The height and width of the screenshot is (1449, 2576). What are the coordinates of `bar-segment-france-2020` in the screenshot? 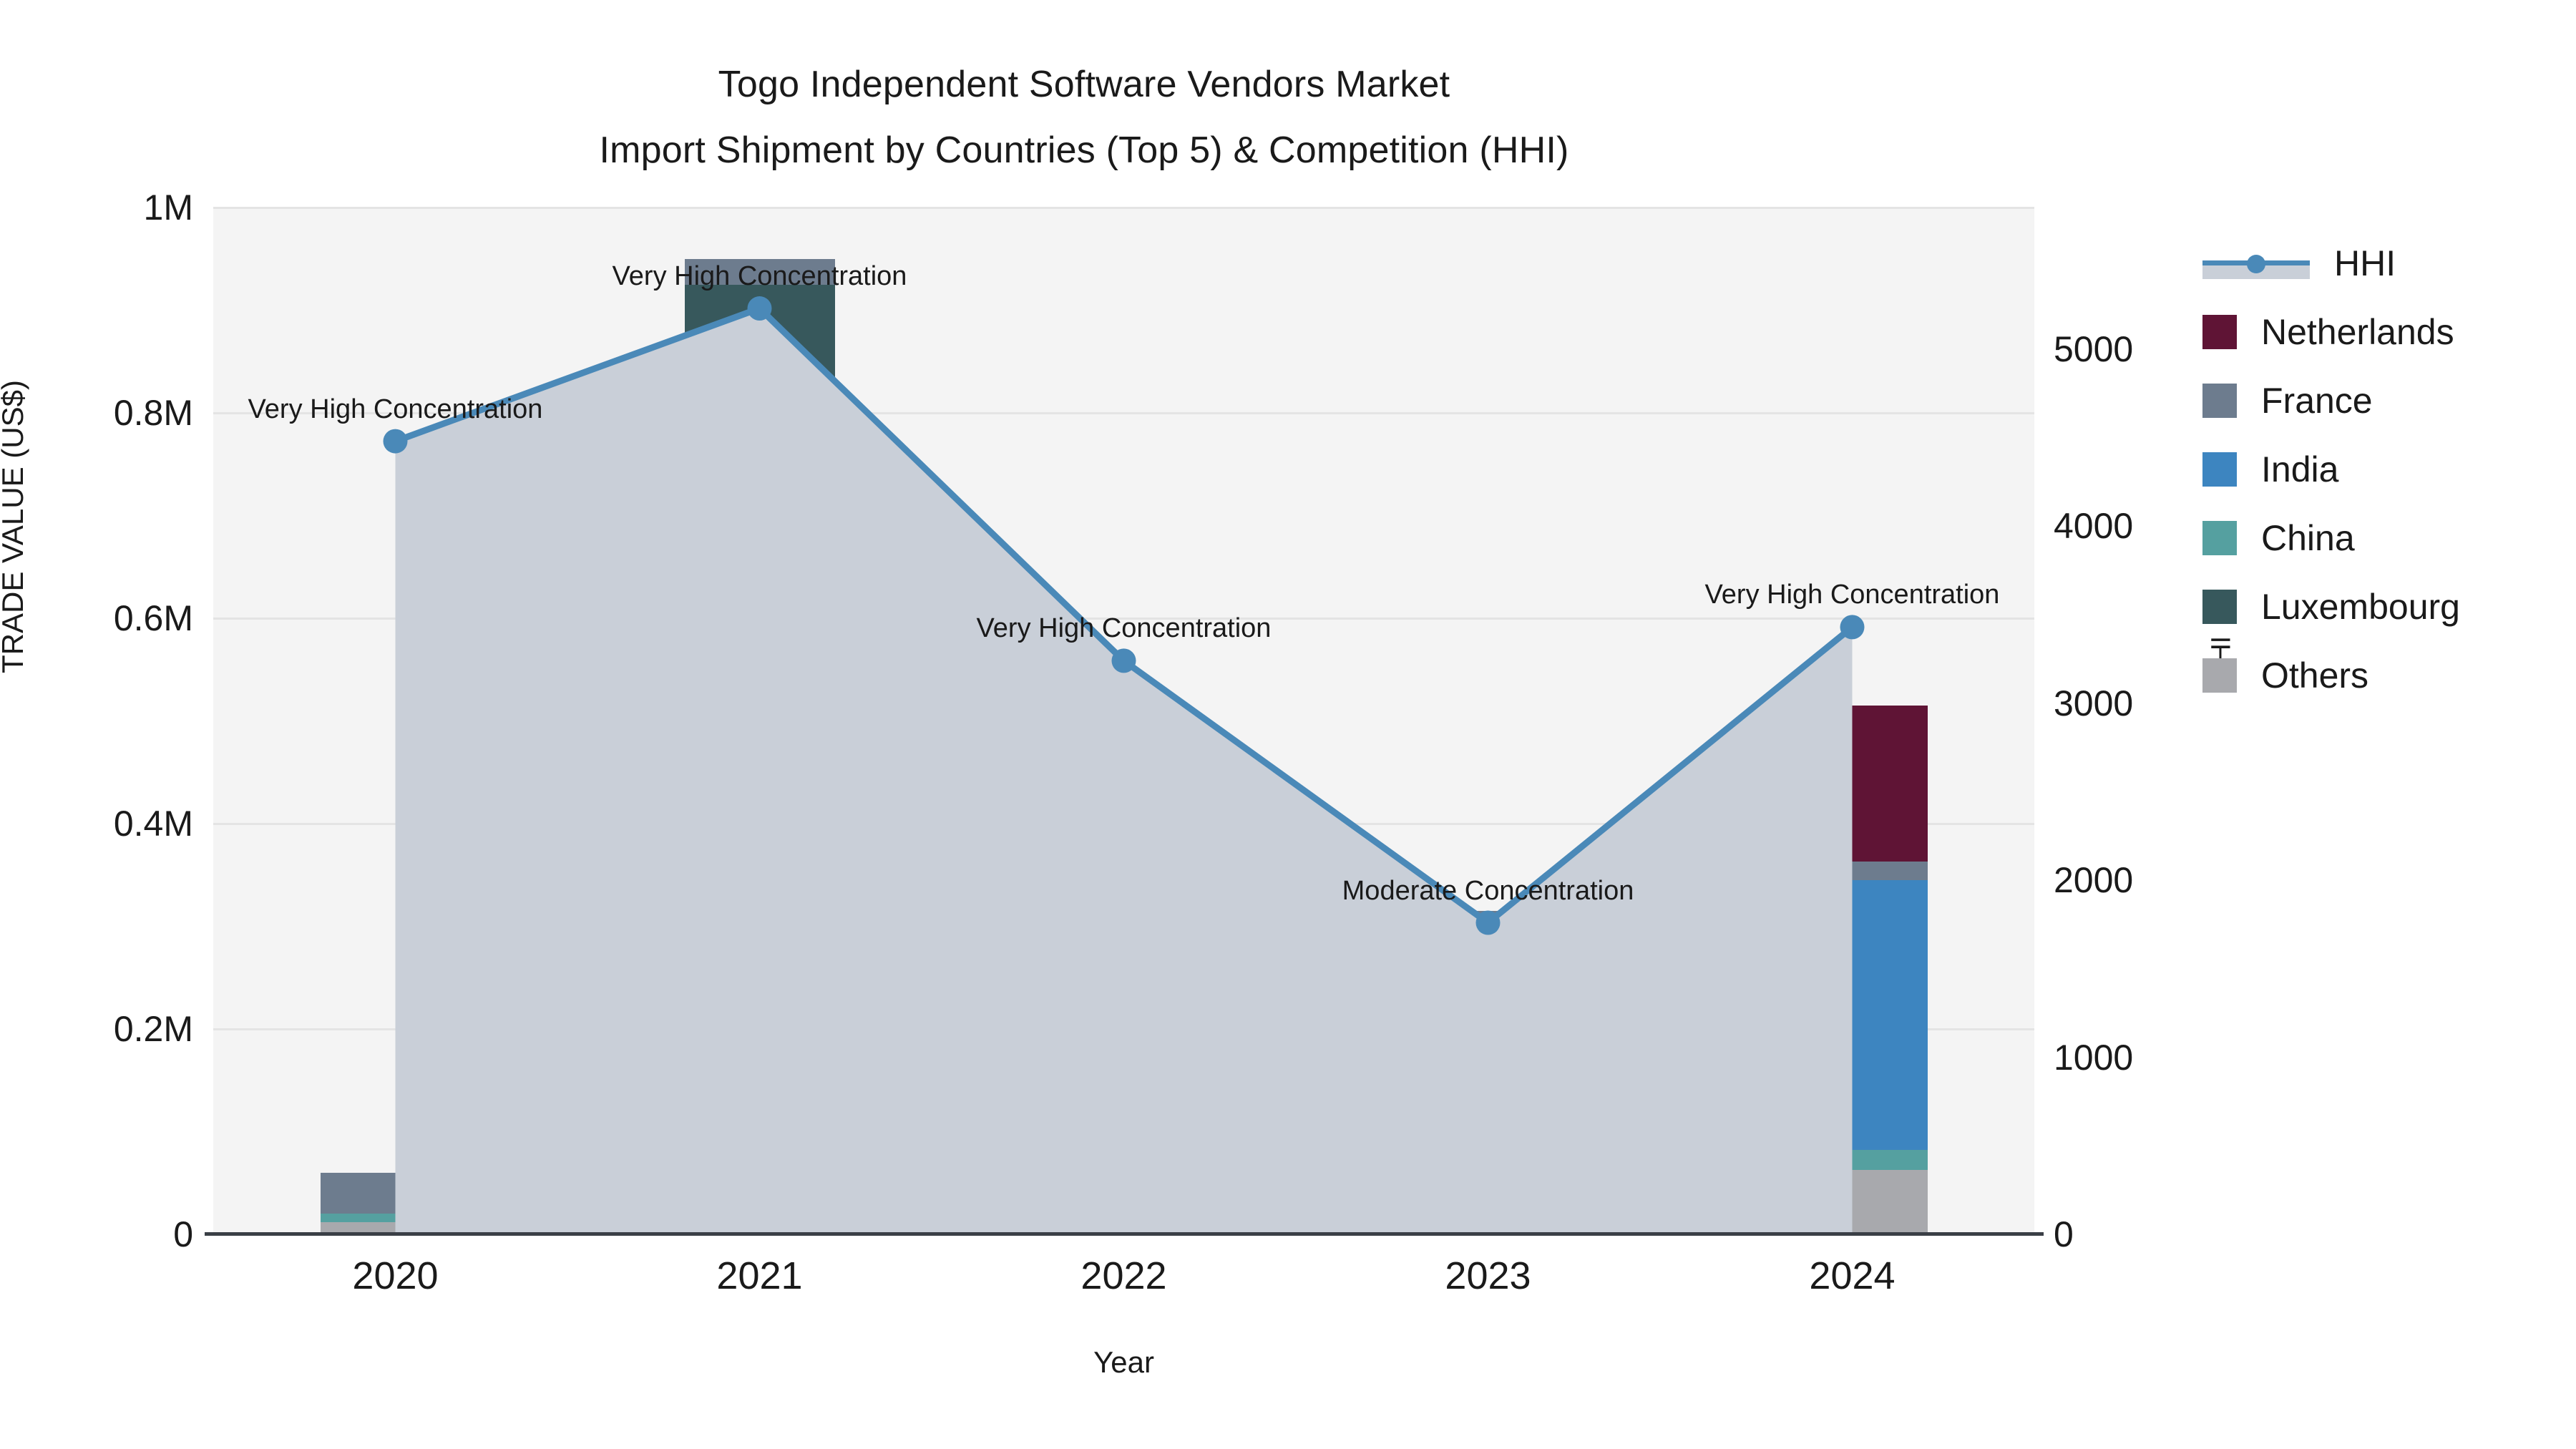 It's located at (395, 1193).